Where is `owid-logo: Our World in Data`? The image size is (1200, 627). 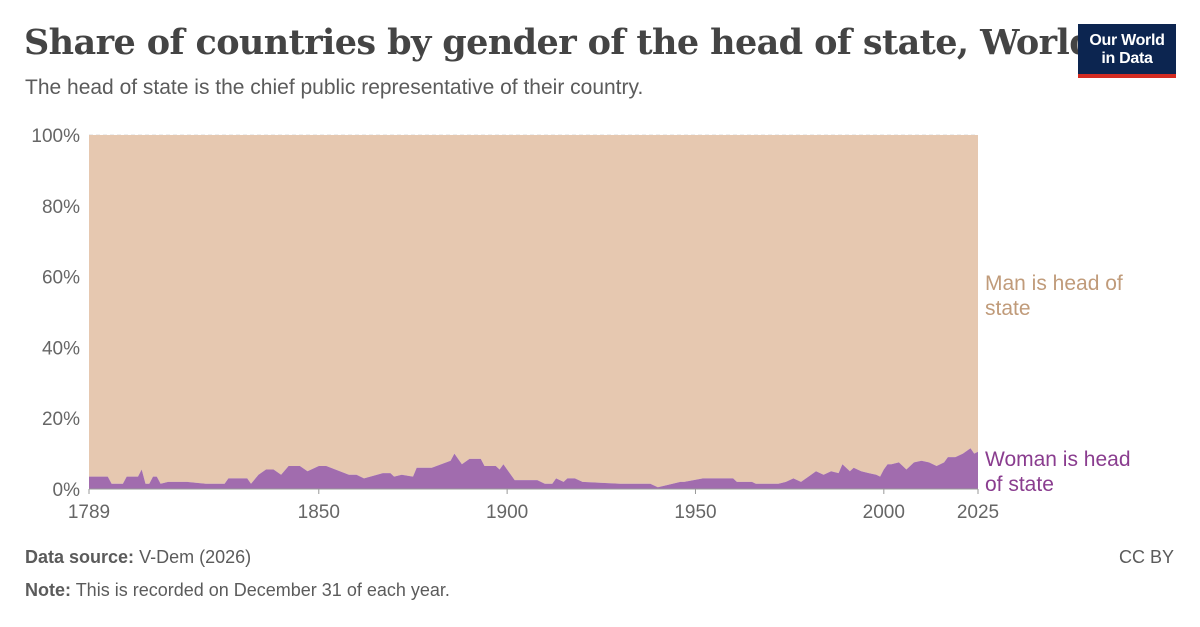 owid-logo: Our World in Data is located at coordinates (1127, 51).